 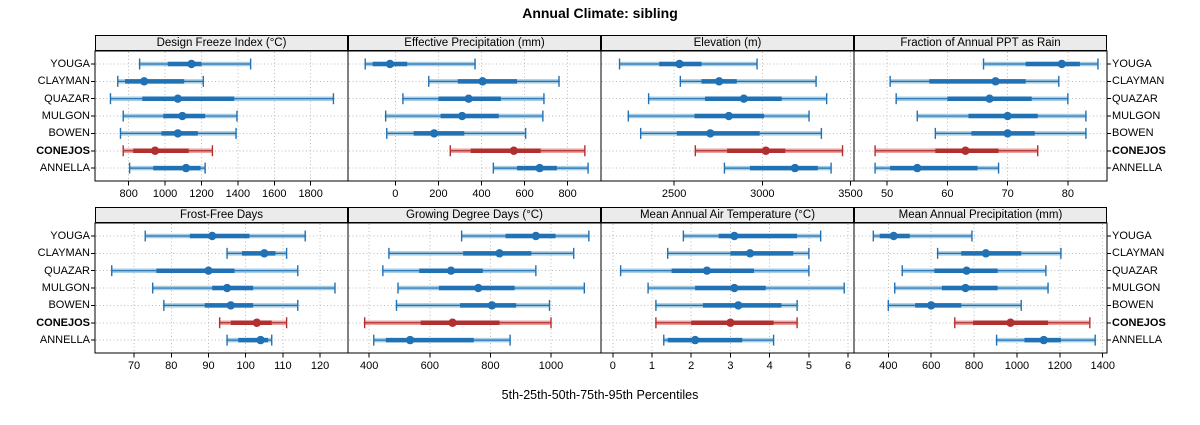 What do you see at coordinates (395, 194) in the screenshot?
I see `tick-label: 0` at bounding box center [395, 194].